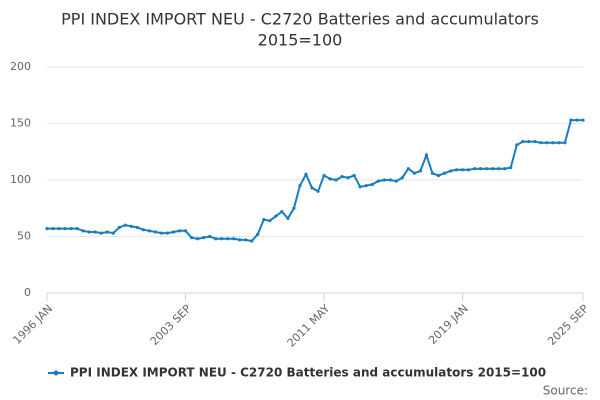  Describe the element at coordinates (20, 123) in the screenshot. I see `y-tick-label: 150` at that location.